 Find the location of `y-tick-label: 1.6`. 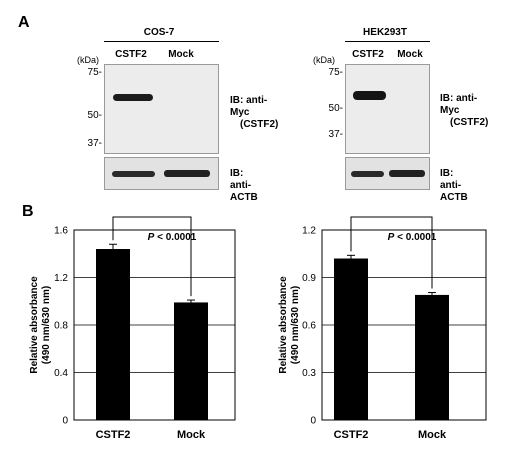

y-tick-label: 1.6 is located at coordinates (61, 231).